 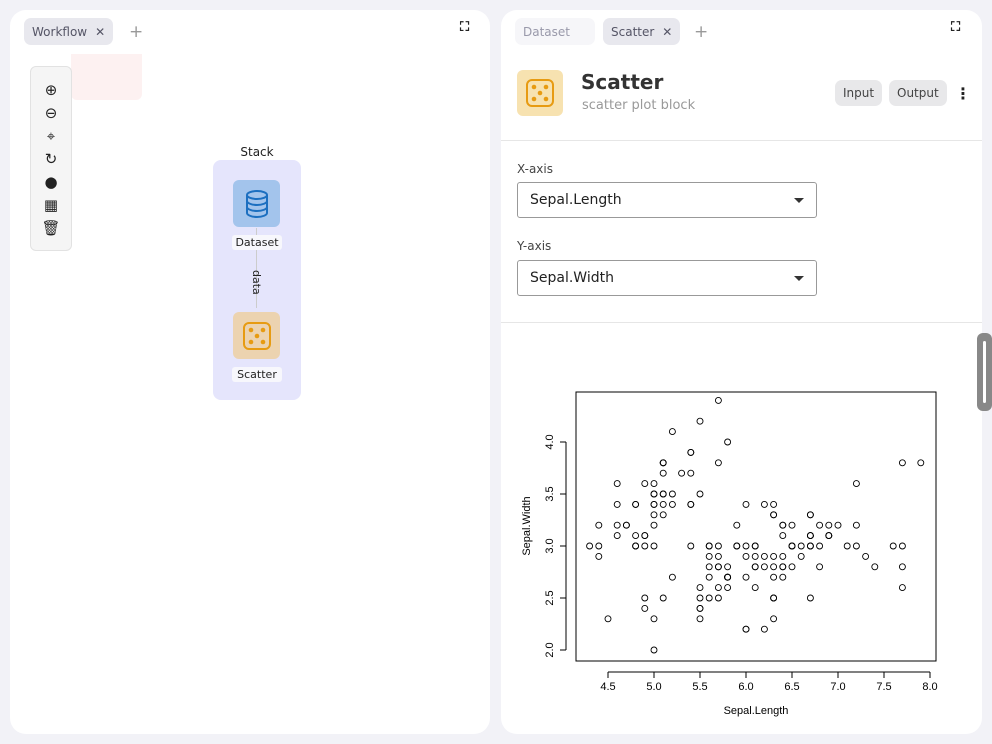 I want to click on zoom-out-icon: ⊖, so click(x=51, y=113).